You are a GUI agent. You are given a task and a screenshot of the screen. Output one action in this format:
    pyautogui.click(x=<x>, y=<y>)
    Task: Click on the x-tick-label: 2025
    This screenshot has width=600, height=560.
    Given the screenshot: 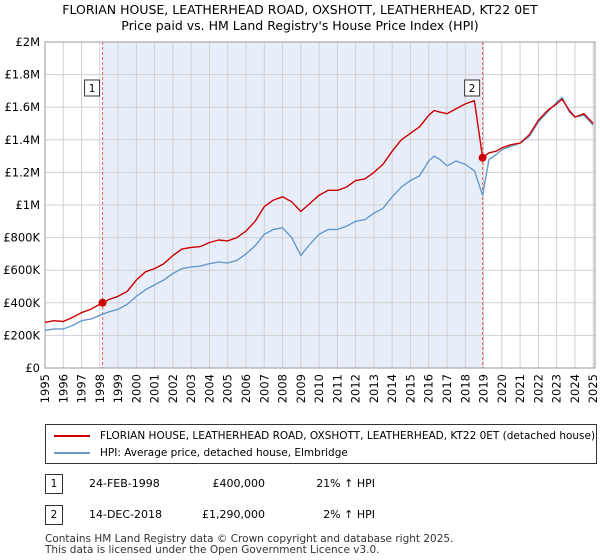 What is the action you would take?
    pyautogui.click(x=593, y=388)
    